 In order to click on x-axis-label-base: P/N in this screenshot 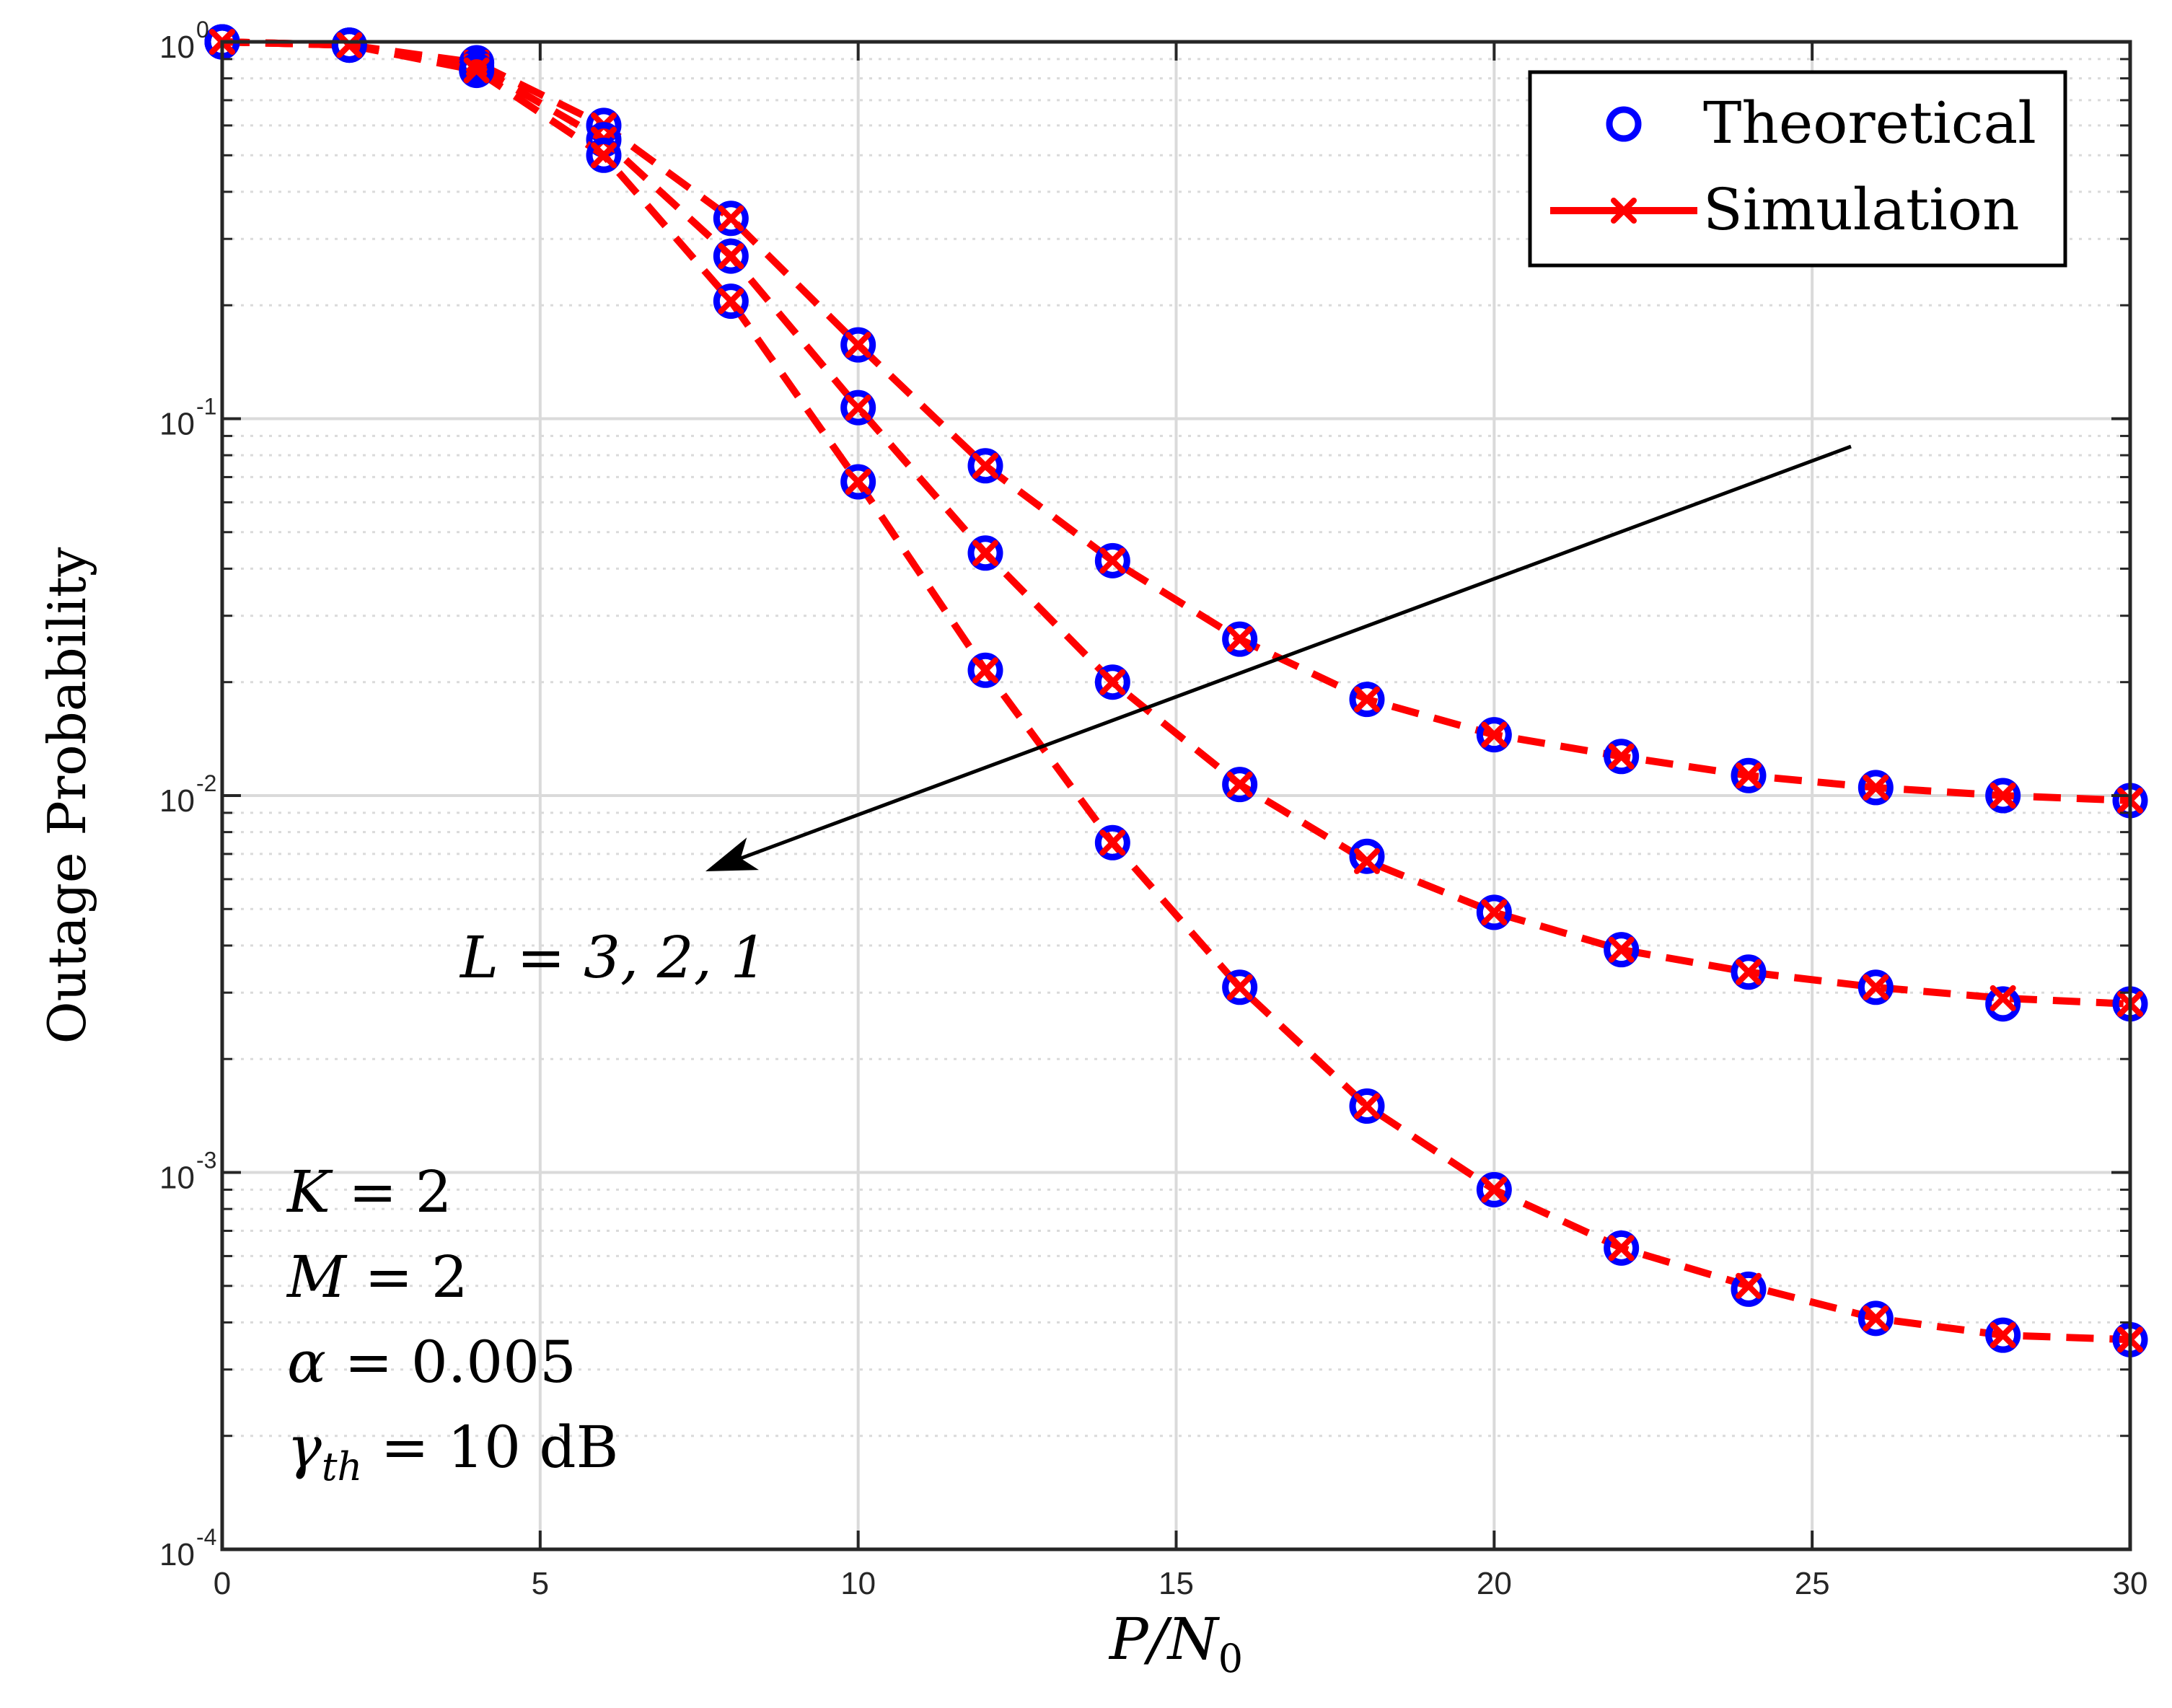, I will do `click(1164, 1639)`.